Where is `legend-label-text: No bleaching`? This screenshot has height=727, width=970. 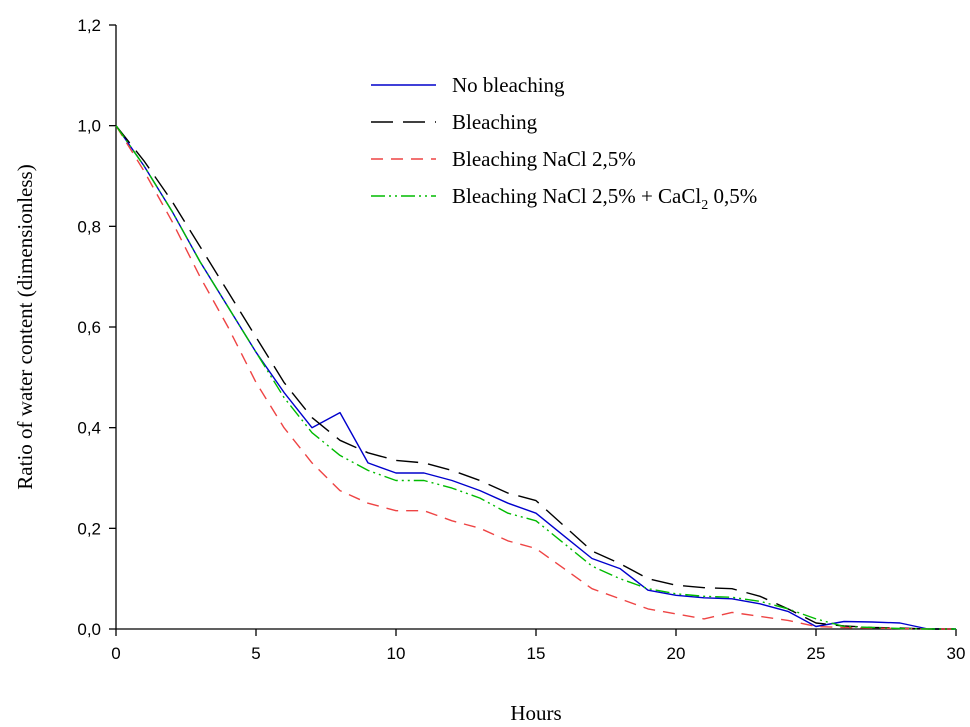
legend-label-text: No bleaching is located at coordinates (508, 85).